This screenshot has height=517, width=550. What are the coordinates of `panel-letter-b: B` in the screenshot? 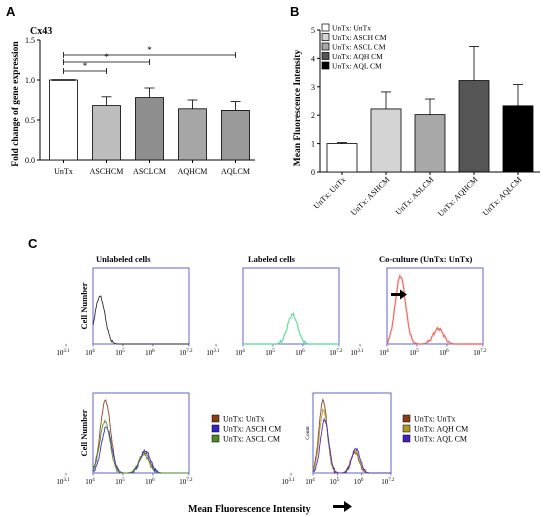 It's located at (294, 11).